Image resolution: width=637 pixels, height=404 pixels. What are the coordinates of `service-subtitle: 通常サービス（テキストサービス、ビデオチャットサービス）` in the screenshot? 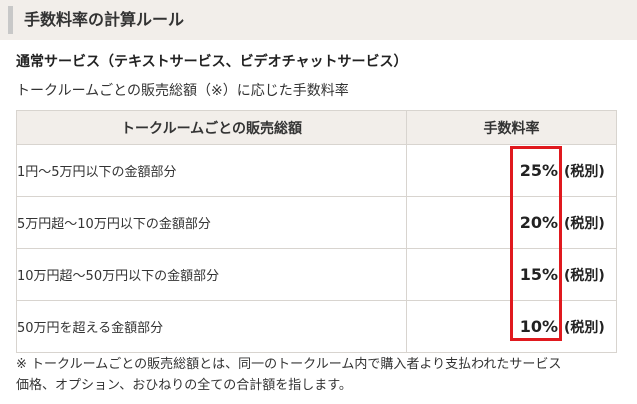 It's located at (212, 62).